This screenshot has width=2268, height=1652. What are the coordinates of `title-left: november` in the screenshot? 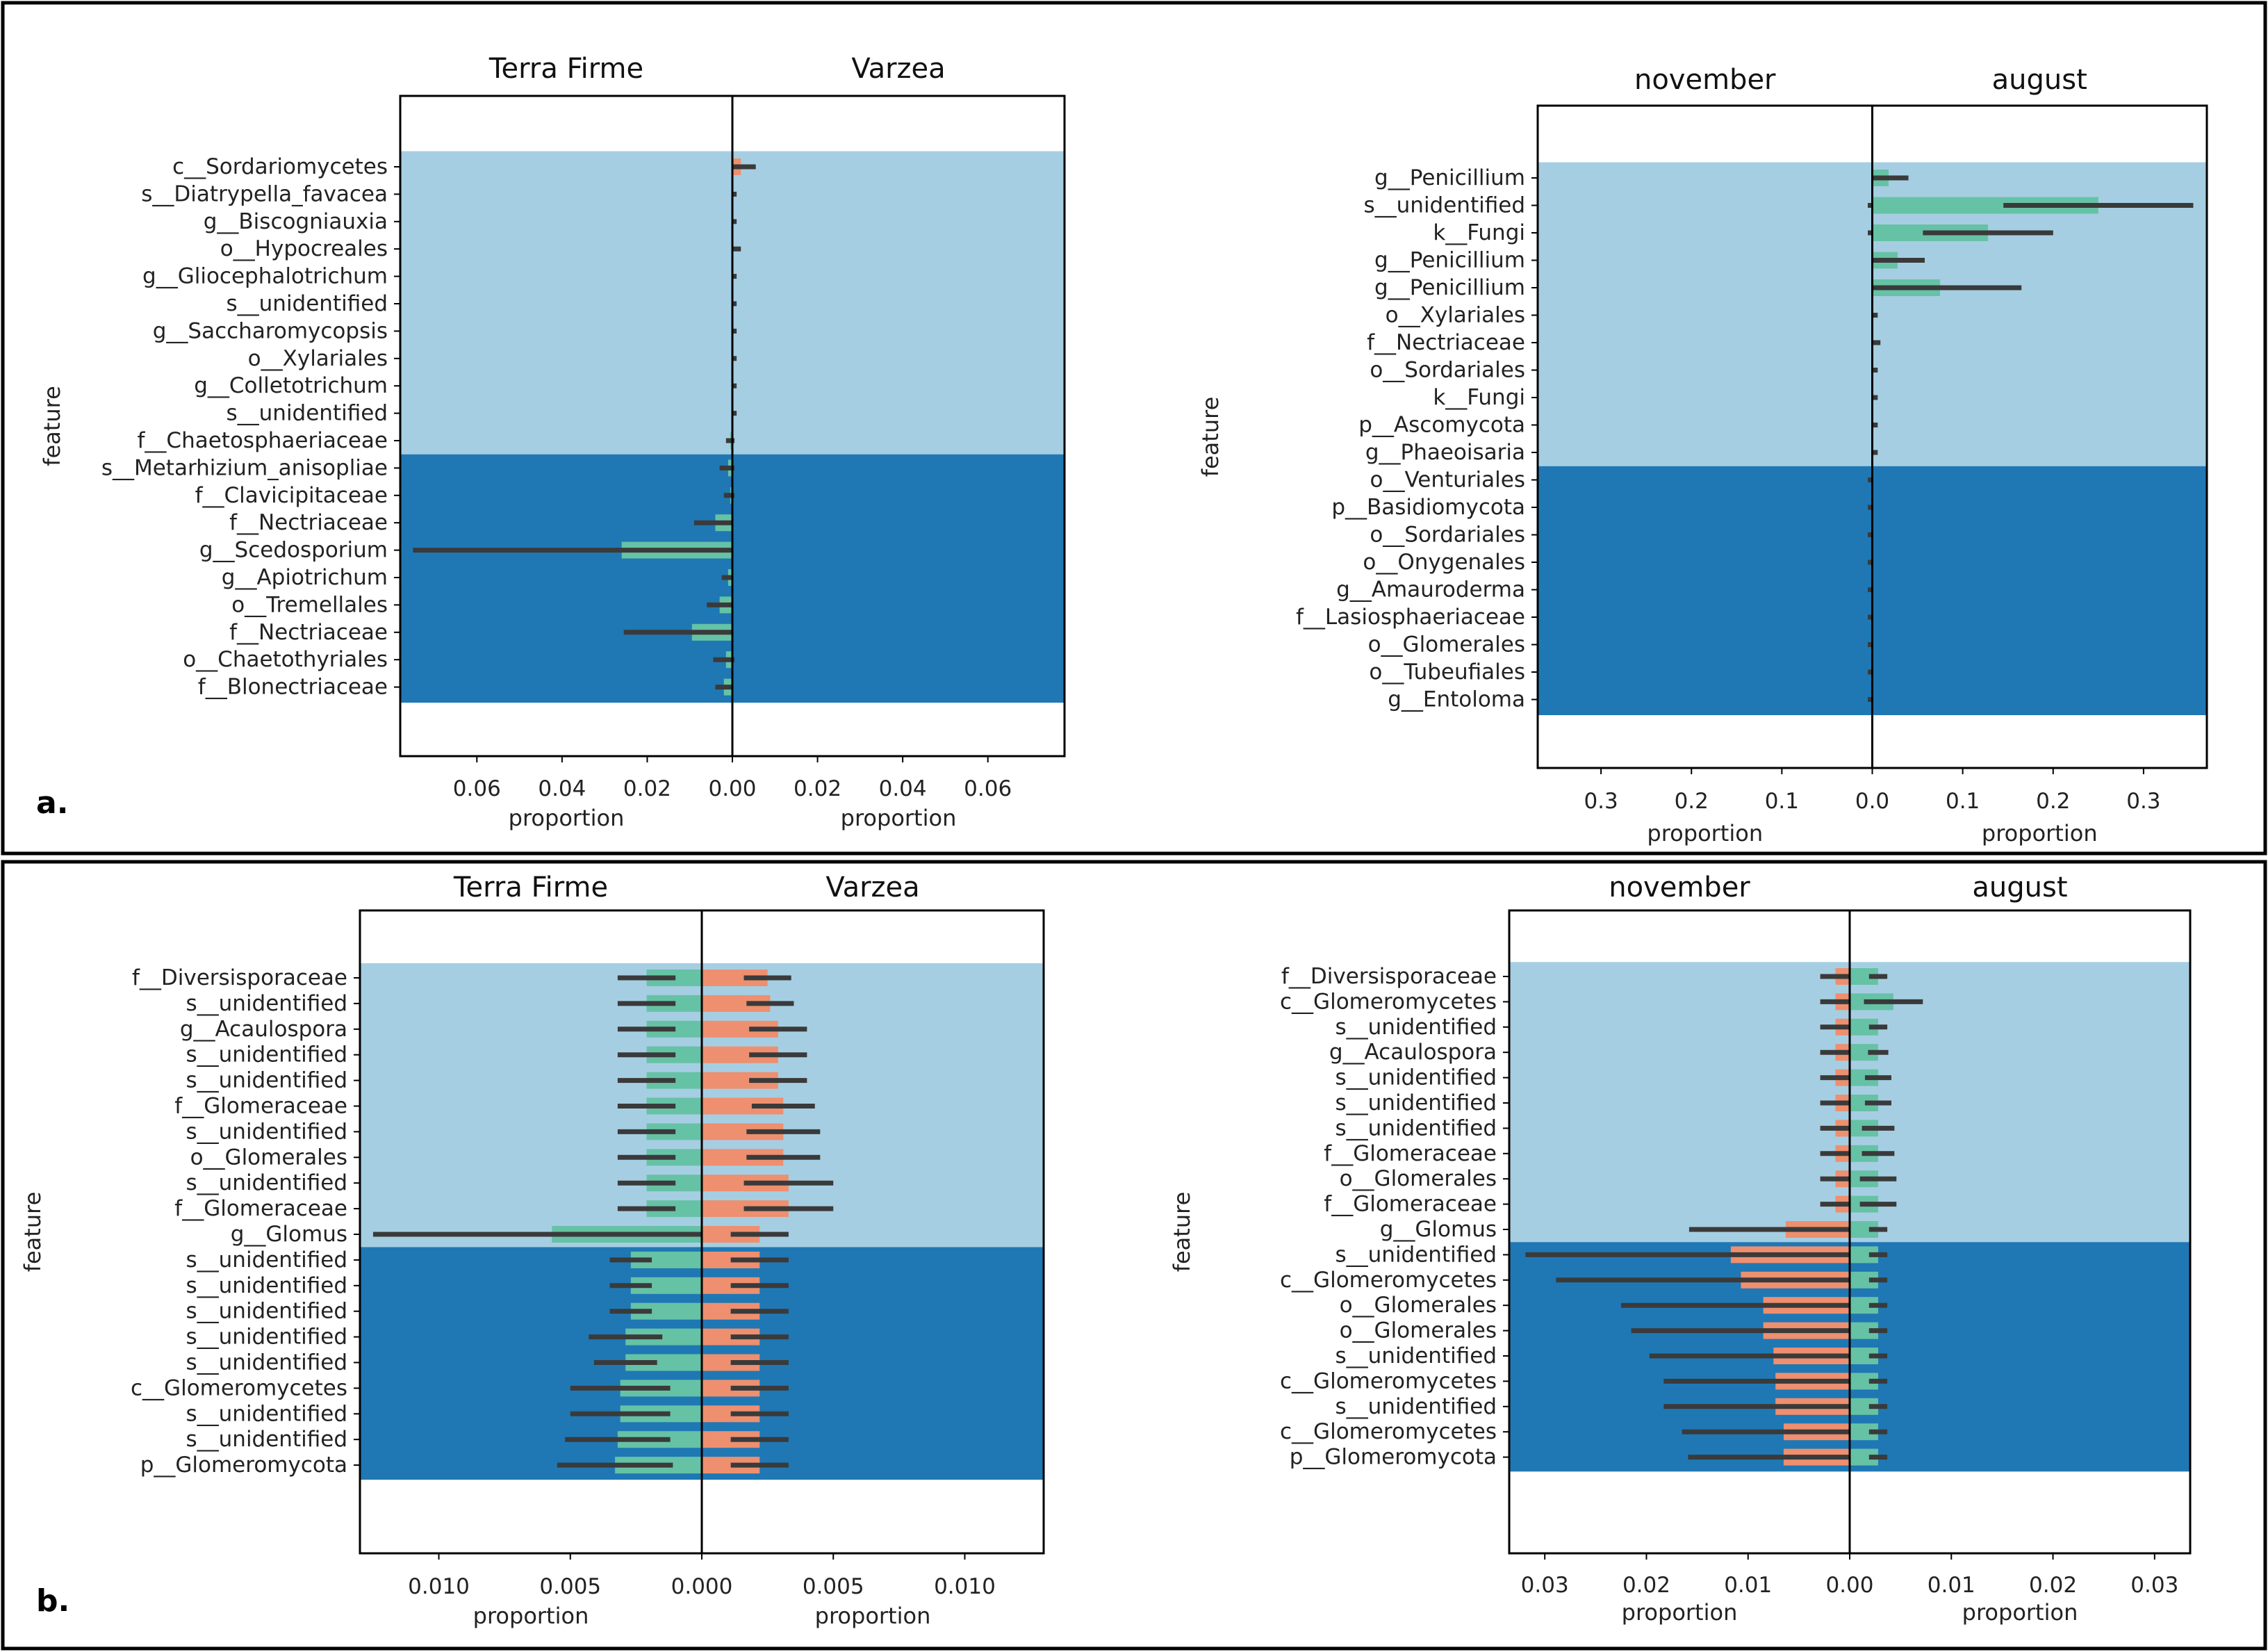 It's located at (1679, 887).